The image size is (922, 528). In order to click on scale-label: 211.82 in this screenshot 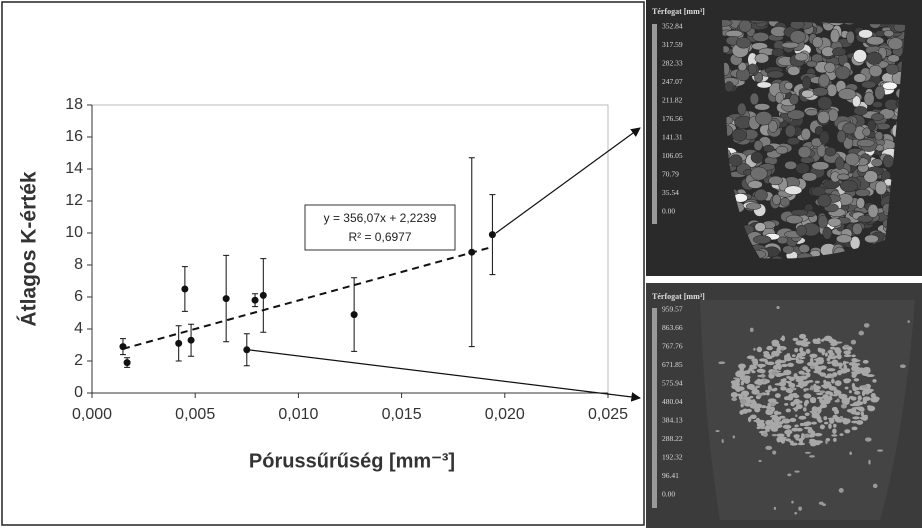, I will do `click(672, 100)`.